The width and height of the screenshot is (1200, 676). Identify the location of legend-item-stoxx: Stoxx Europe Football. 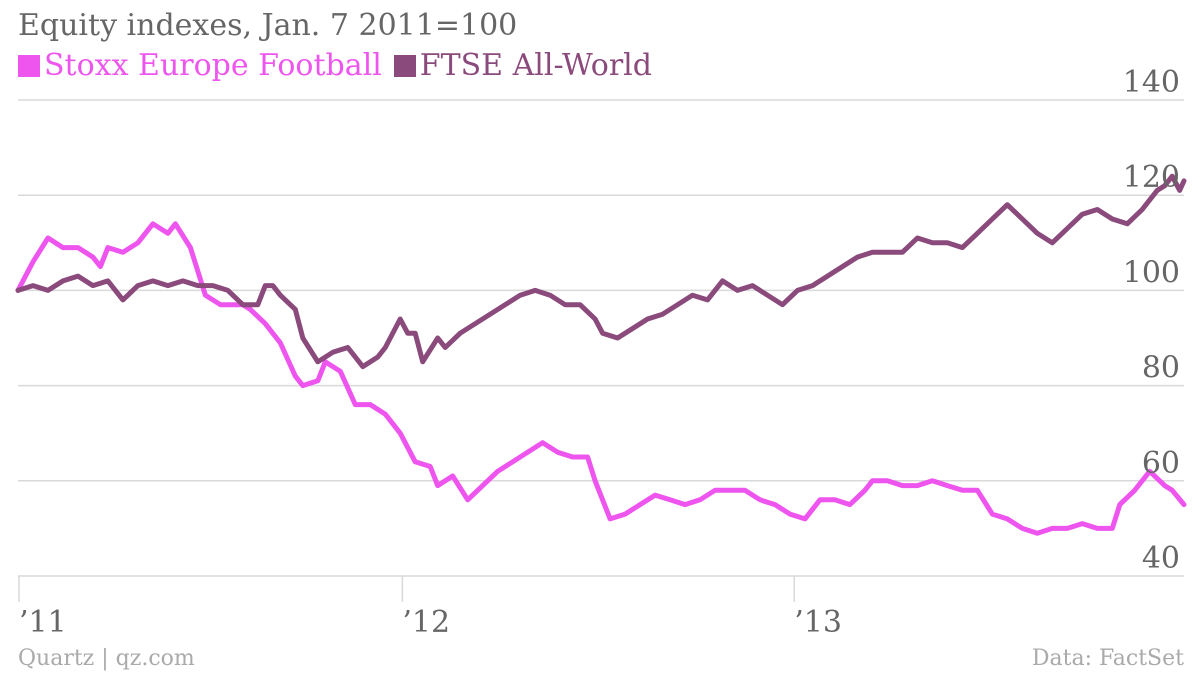
(200, 65).